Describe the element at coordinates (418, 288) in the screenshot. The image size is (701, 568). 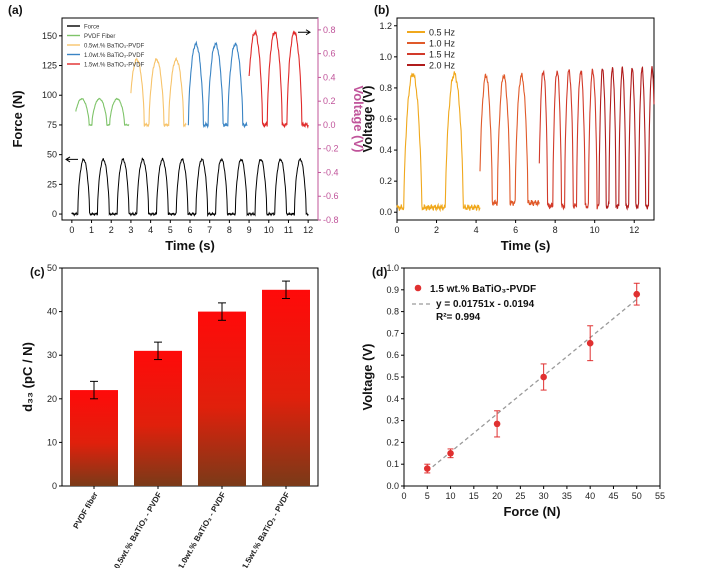
I see `legend-marker` at that location.